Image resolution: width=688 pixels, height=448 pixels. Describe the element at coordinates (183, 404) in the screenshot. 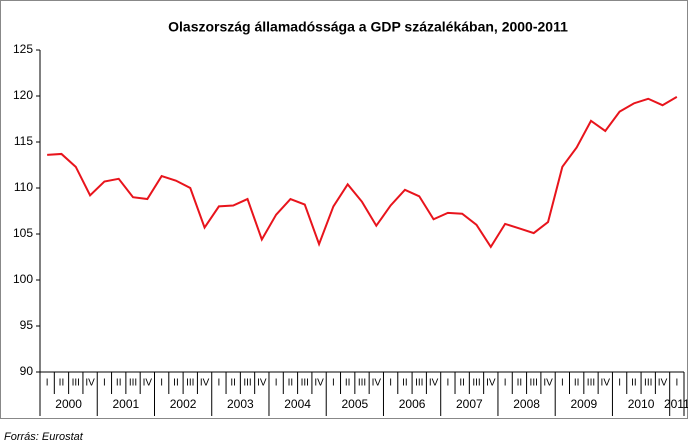

I see `year-label: 2002` at that location.